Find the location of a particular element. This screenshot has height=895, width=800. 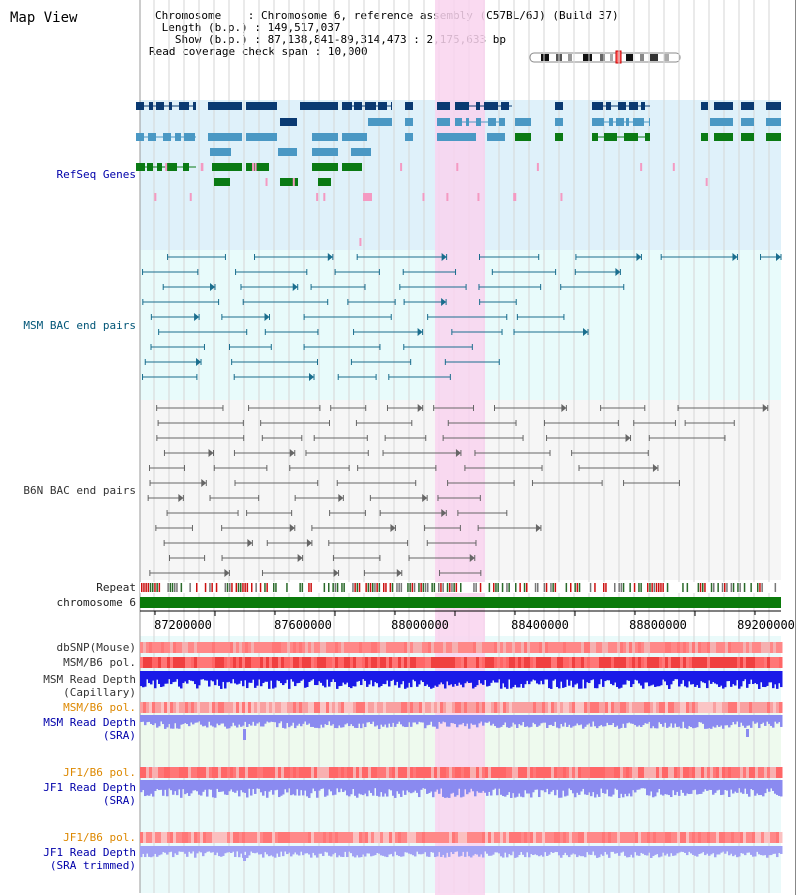

selected-region-highlight is located at coordinates (460, 447).